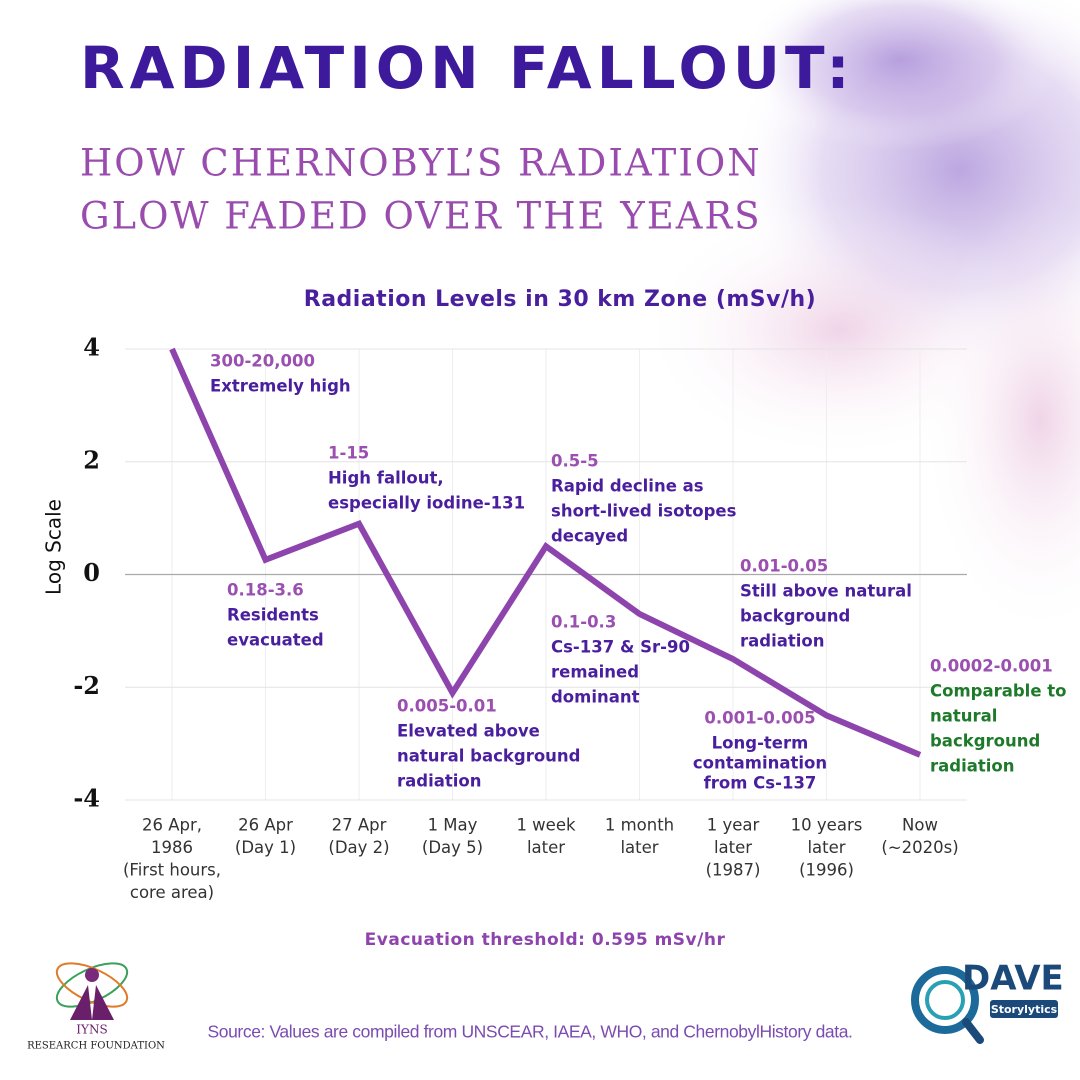 The width and height of the screenshot is (1080, 1080). I want to click on y-axis-label: Log Scale, so click(54, 547).